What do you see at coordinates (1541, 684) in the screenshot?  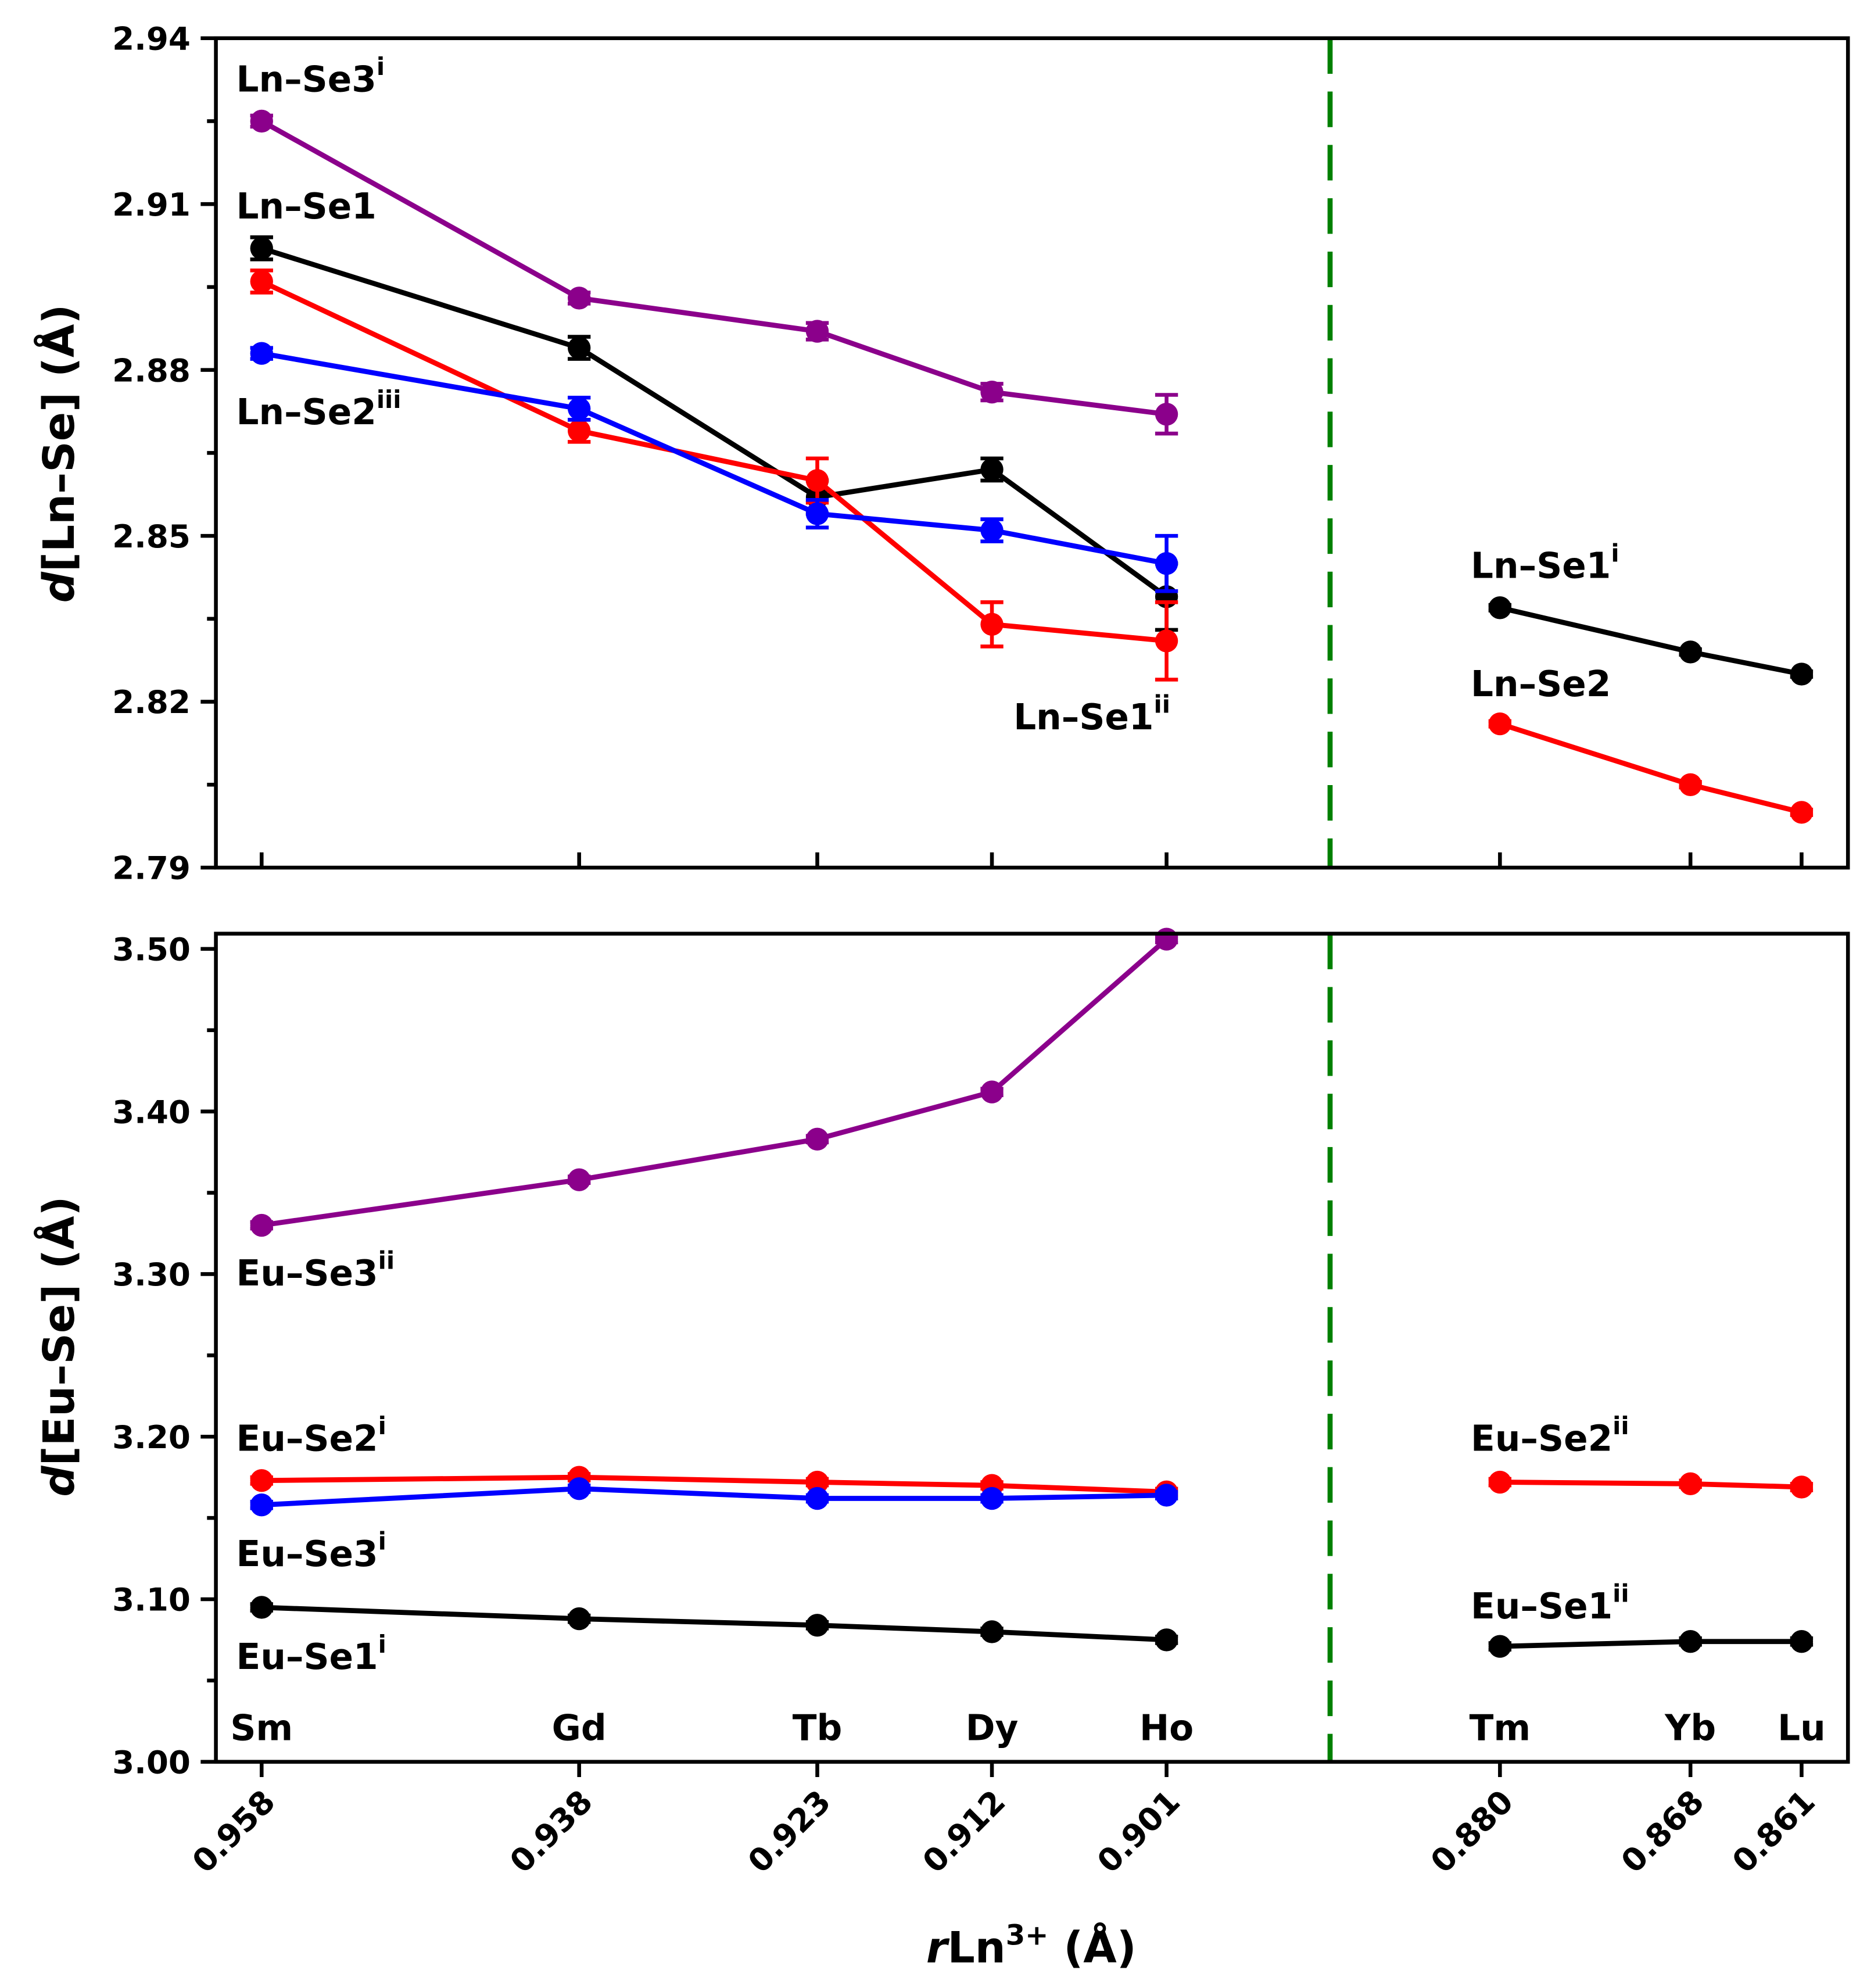 I see `annotation-ln-se2: Ln–Se2` at bounding box center [1541, 684].